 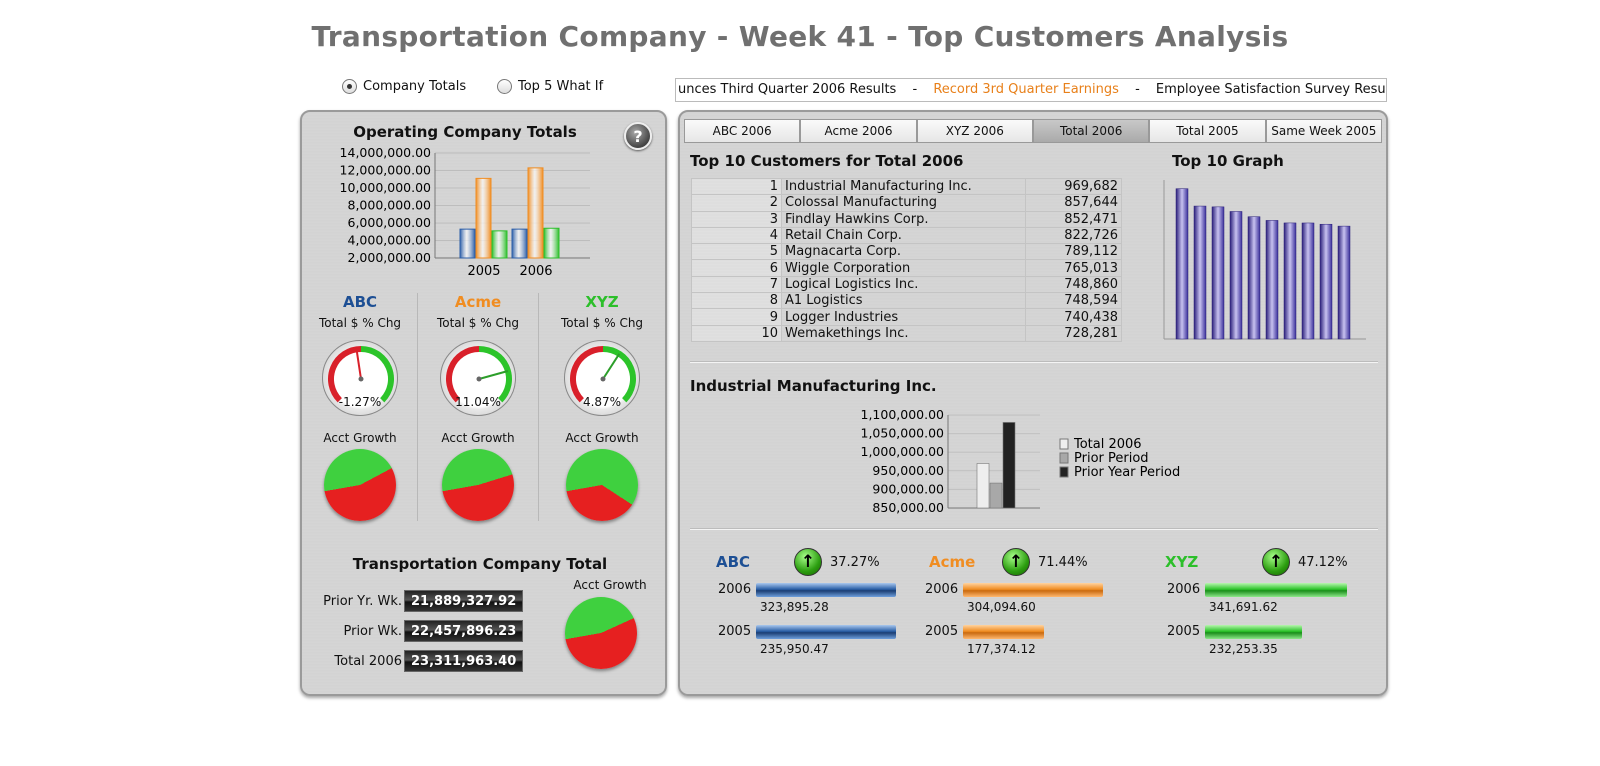 I want to click on comparison-value: 341,691.62, so click(x=1243, y=607).